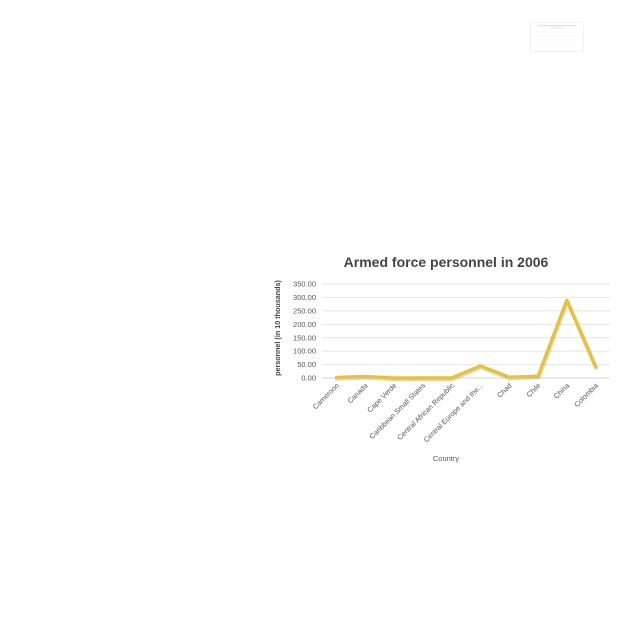 This screenshot has width=640, height=640. Describe the element at coordinates (304, 284) in the screenshot. I see `y-tick-label: 350.00` at that location.